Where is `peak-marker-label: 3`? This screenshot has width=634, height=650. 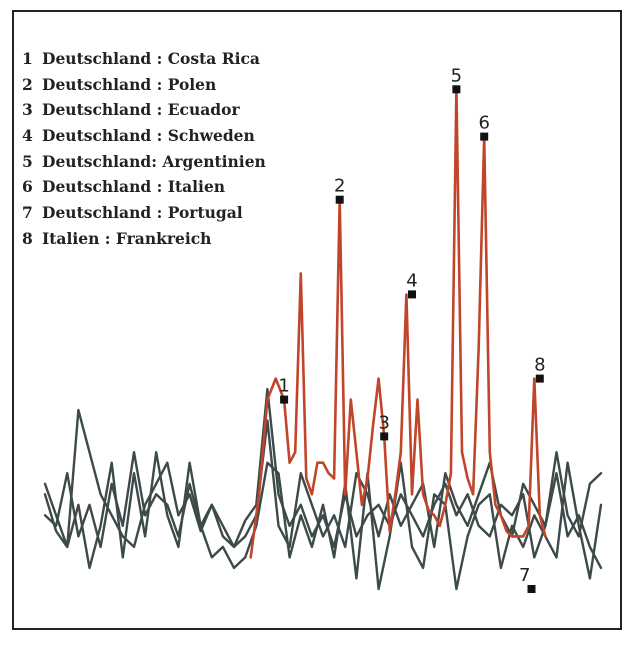 peak-marker-label: 3 is located at coordinates (383, 422).